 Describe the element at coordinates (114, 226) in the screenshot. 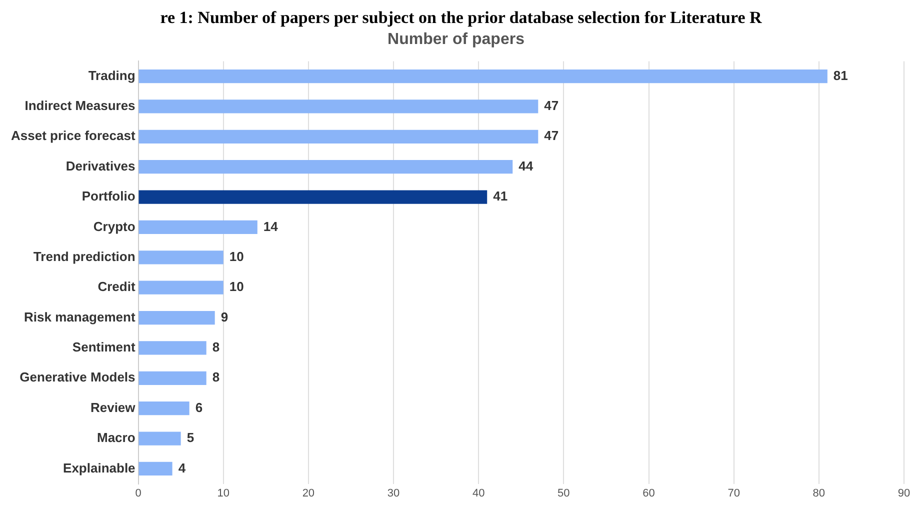

I see `y-tick-label: Crypto` at that location.